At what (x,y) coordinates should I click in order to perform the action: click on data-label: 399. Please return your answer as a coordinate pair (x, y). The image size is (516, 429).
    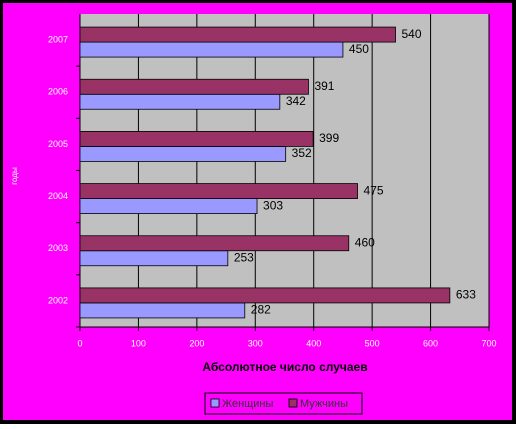
    Looking at the image, I should click on (329, 138).